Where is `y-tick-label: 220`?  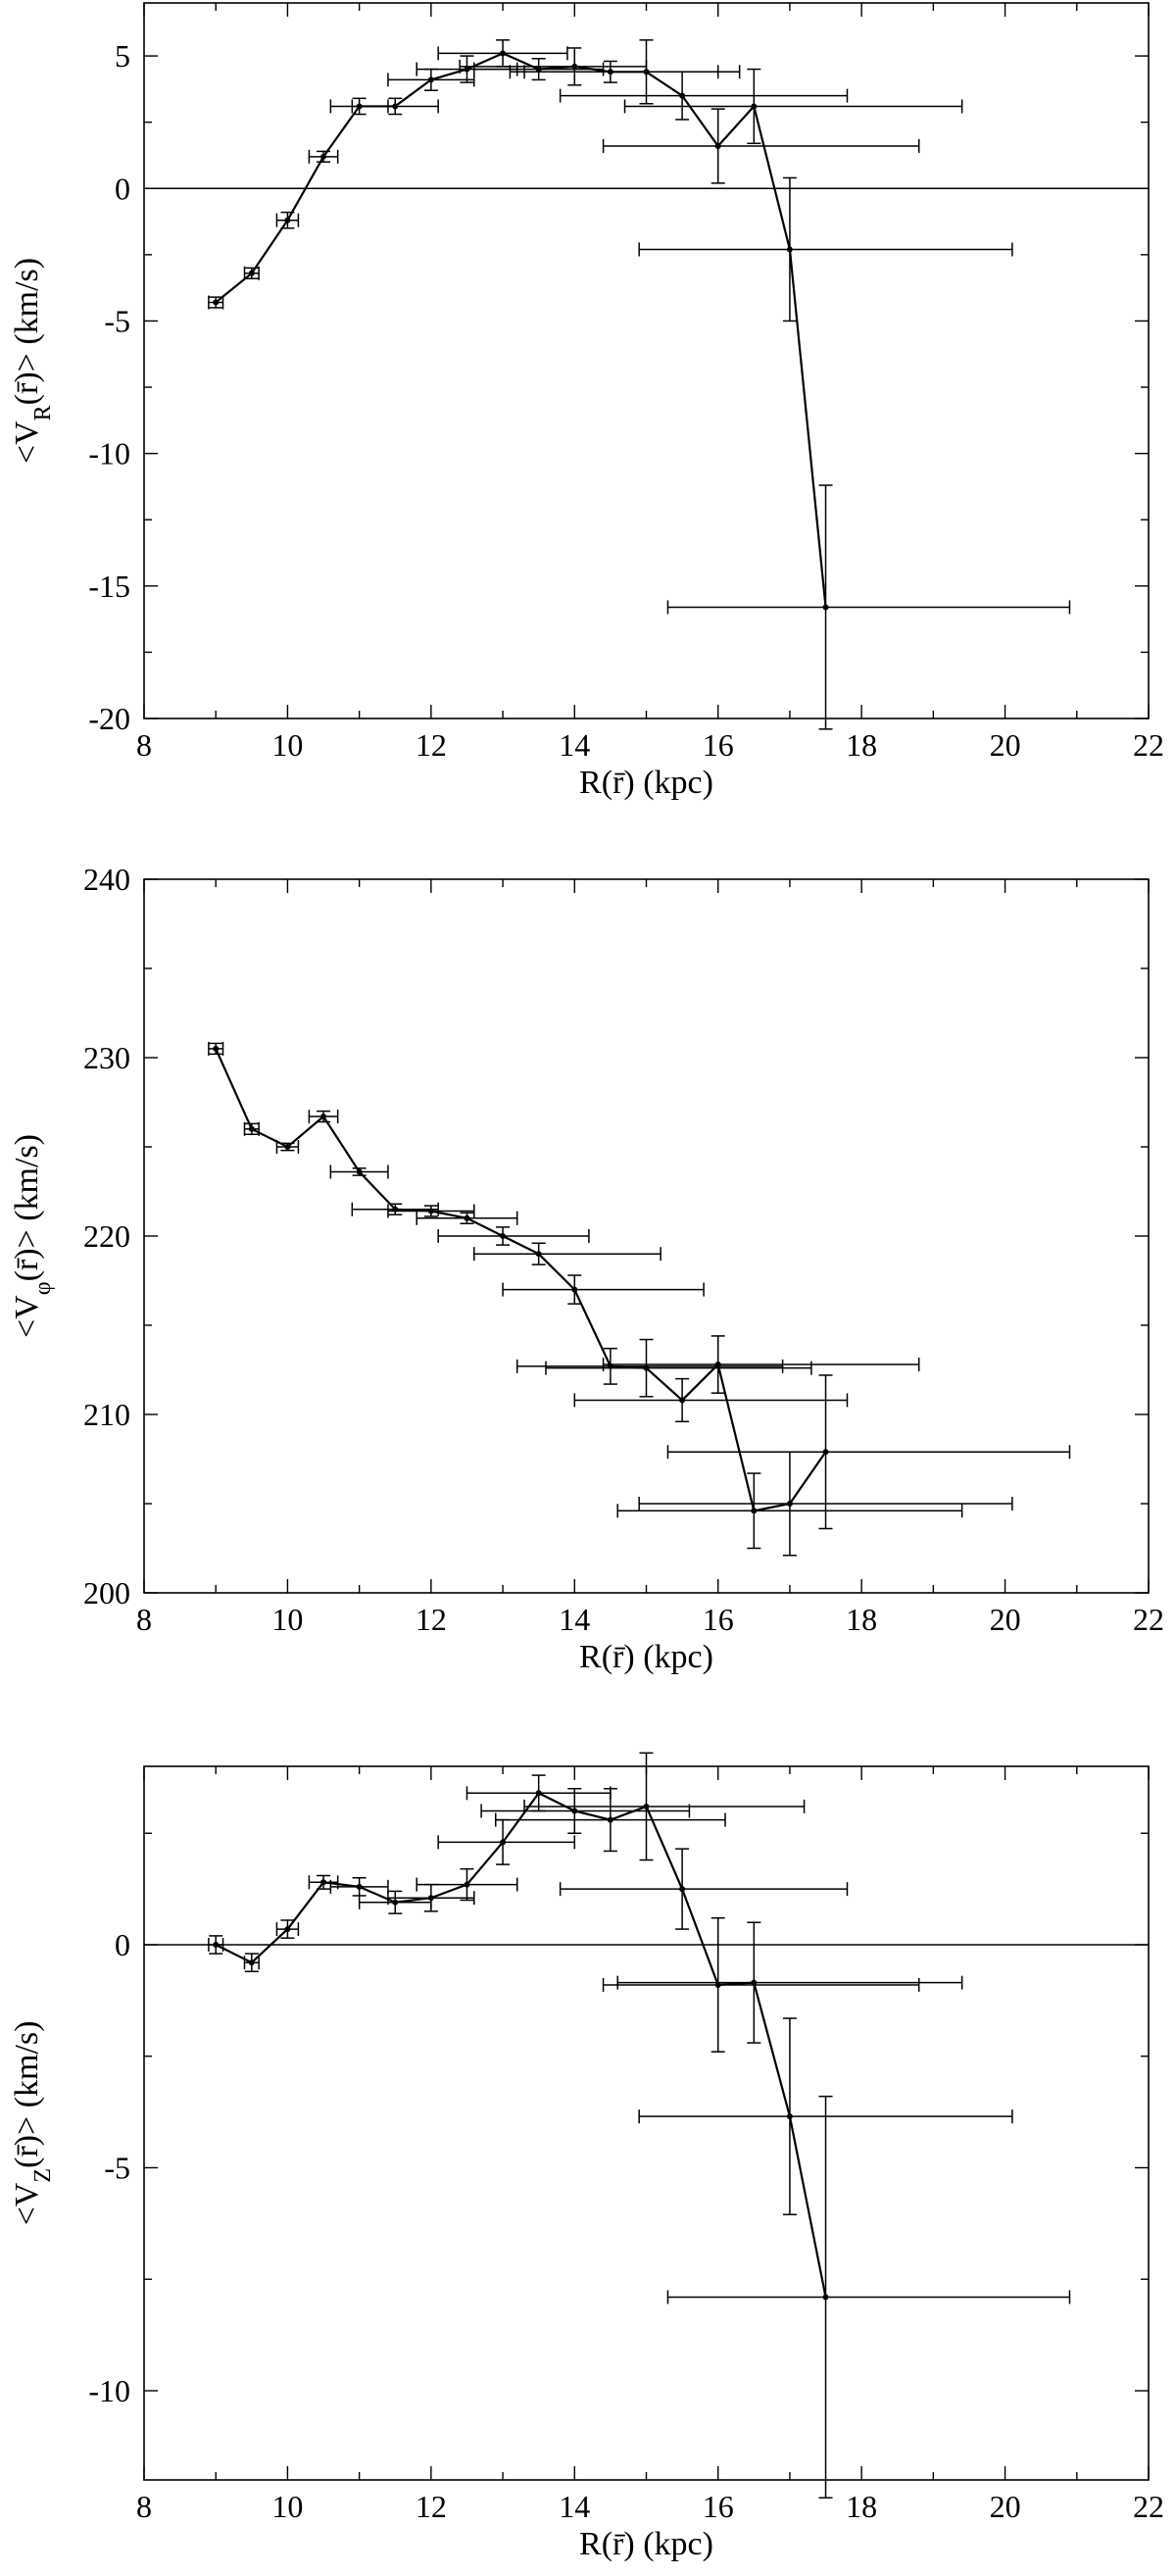 y-tick-label: 220 is located at coordinates (106, 1236).